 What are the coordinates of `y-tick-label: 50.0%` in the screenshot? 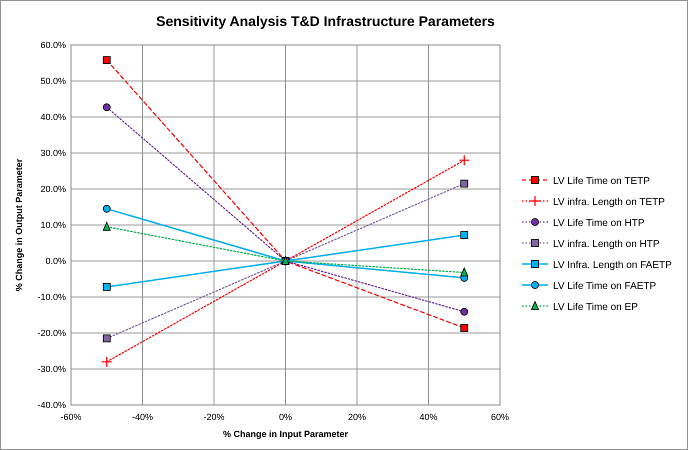 It's located at (53, 81).